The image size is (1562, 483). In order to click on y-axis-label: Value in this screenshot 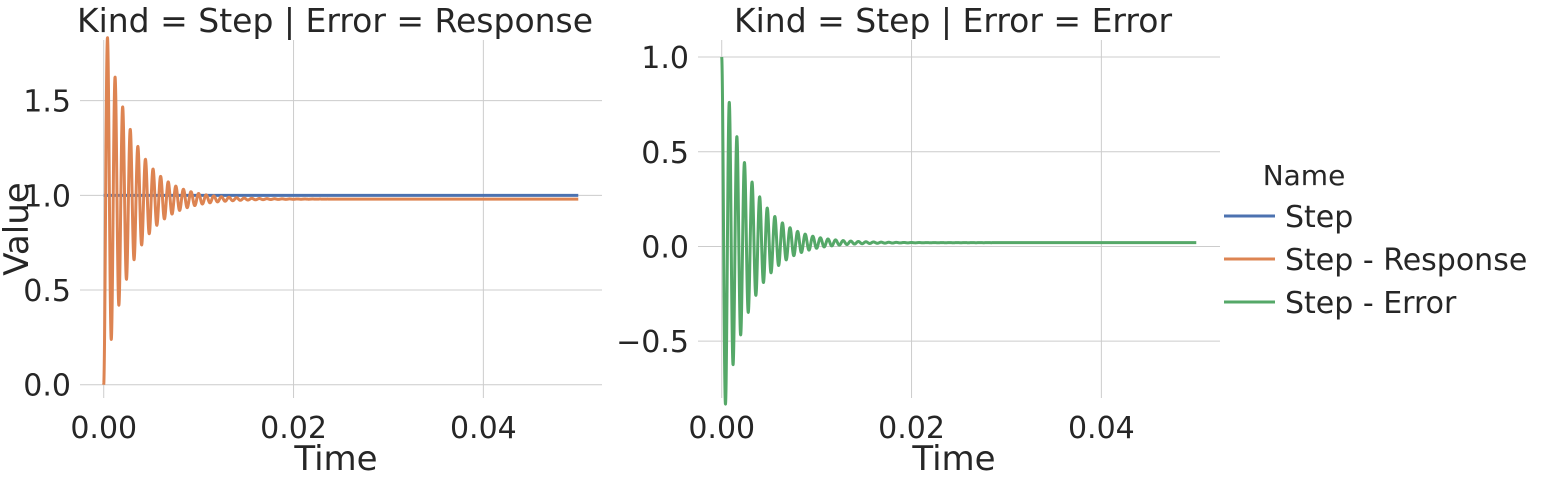, I will do `click(18, 228)`.